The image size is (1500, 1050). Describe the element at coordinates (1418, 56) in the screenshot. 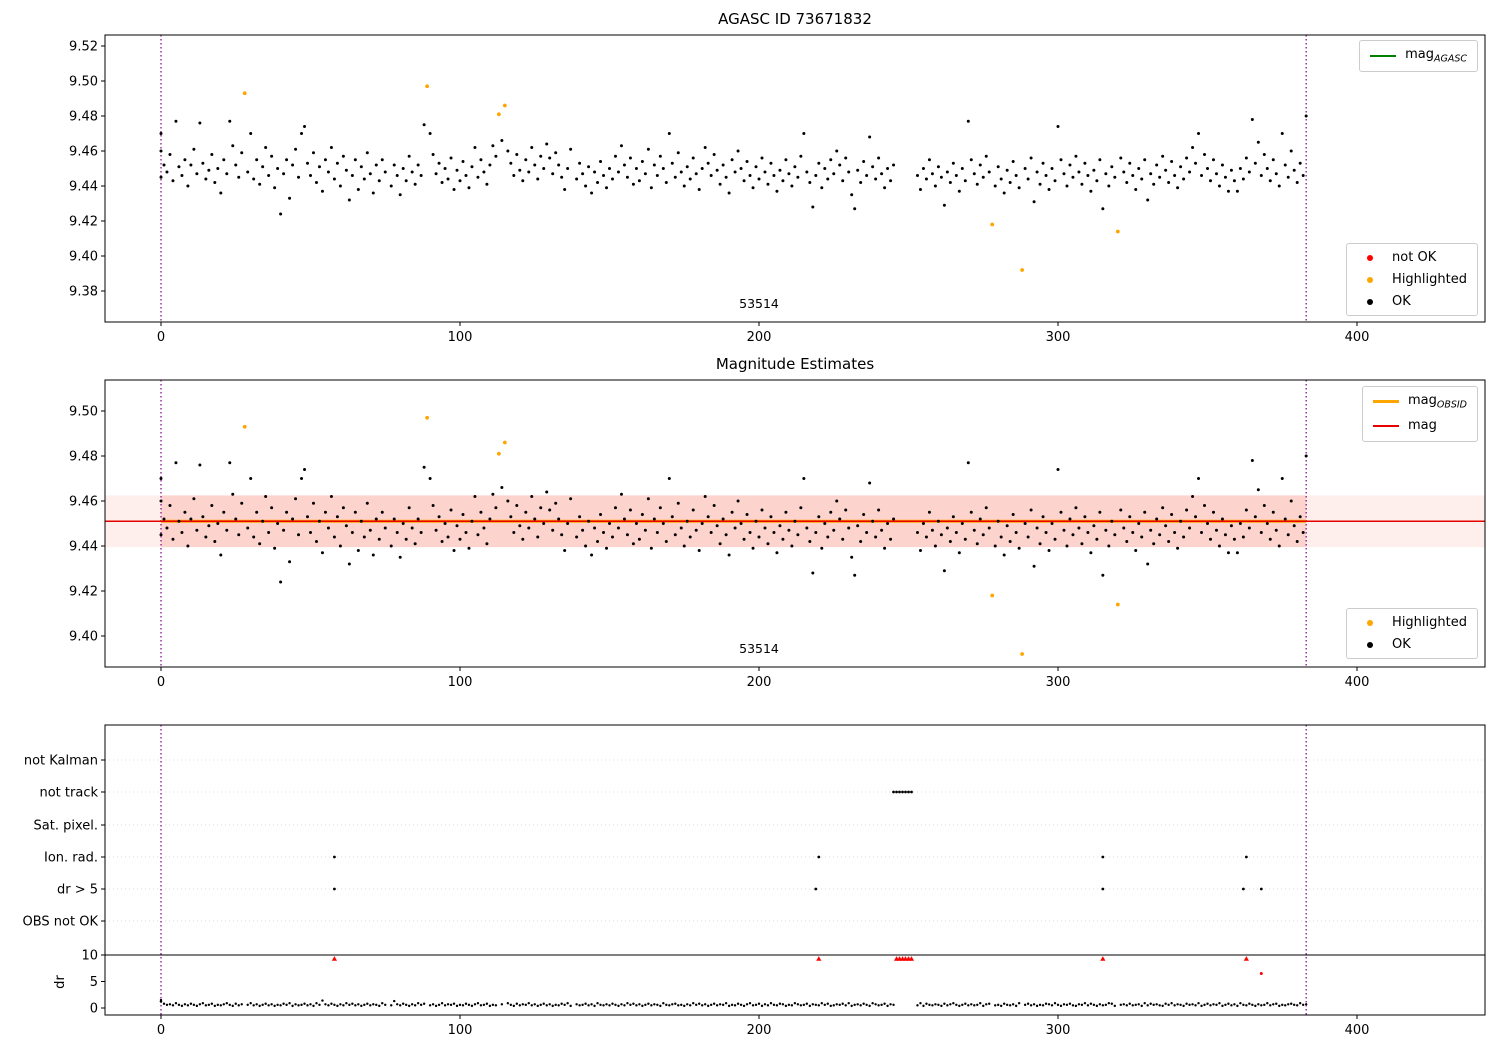

I see `legend-item-mag-agasc: magAGASC` at that location.